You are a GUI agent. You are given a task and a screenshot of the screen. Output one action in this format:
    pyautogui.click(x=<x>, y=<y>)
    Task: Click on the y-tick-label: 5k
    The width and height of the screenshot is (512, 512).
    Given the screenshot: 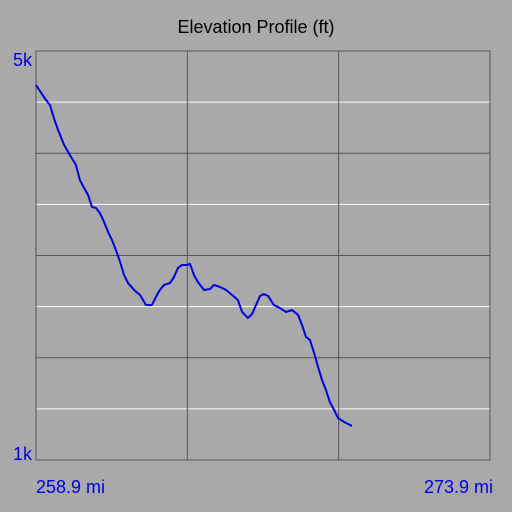 What is the action you would take?
    pyautogui.click(x=23, y=60)
    